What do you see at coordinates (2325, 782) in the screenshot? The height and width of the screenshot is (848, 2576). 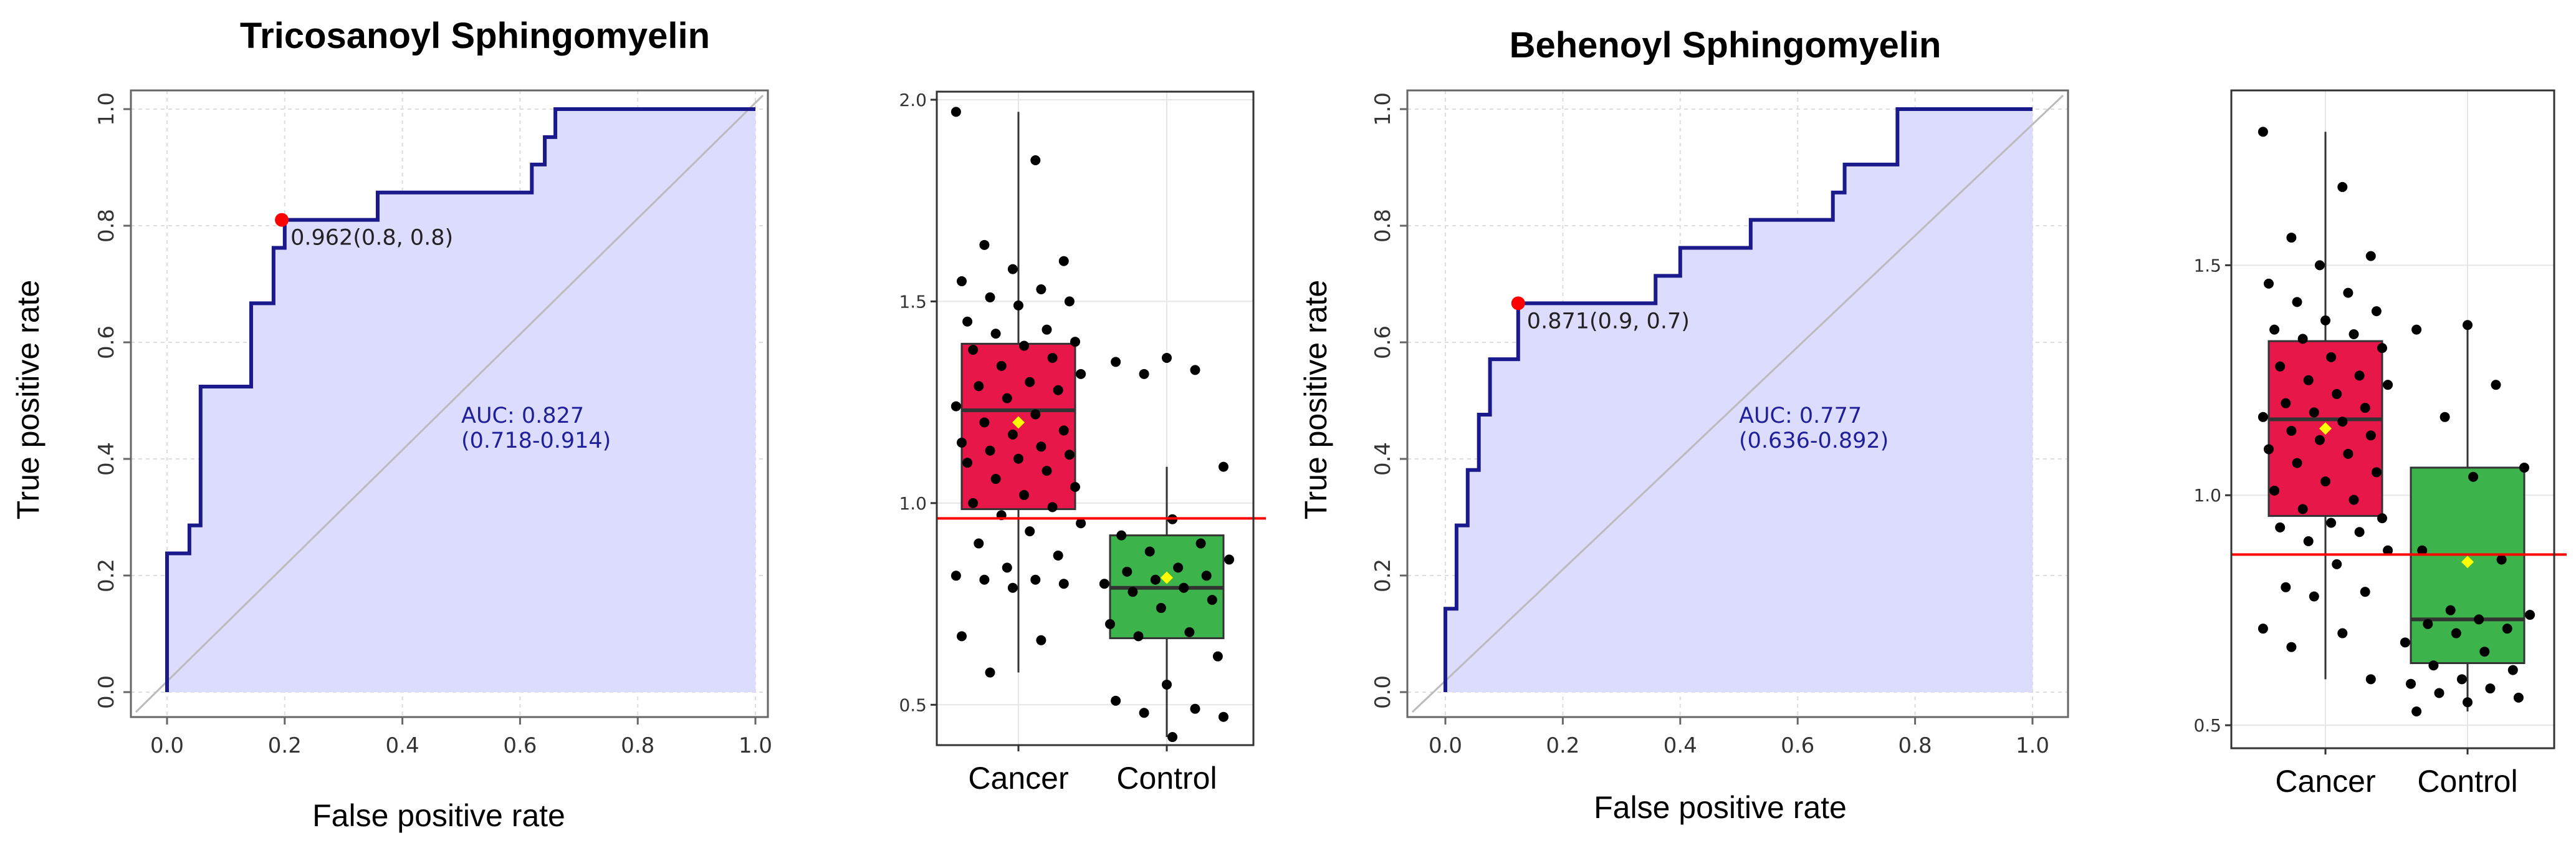 I see `category-label: Cancer` at bounding box center [2325, 782].